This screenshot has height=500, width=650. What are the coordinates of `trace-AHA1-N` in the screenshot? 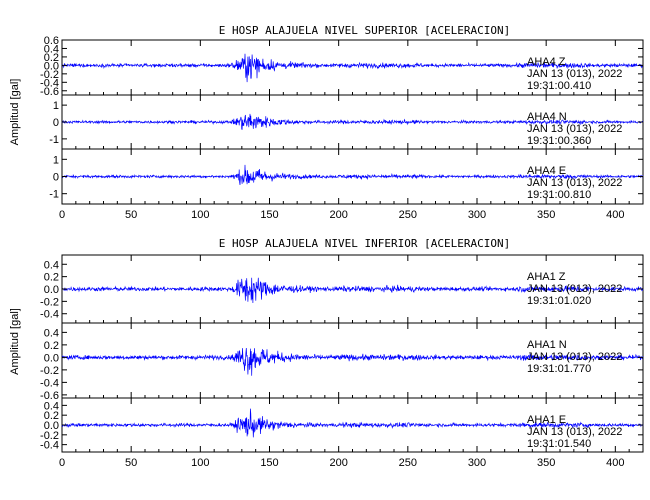 It's located at (352, 361).